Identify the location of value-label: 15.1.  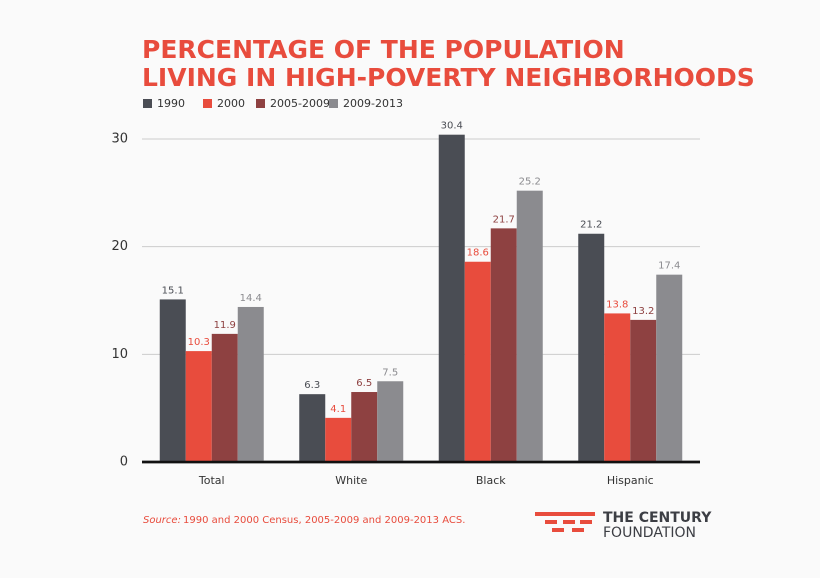
(173, 290).